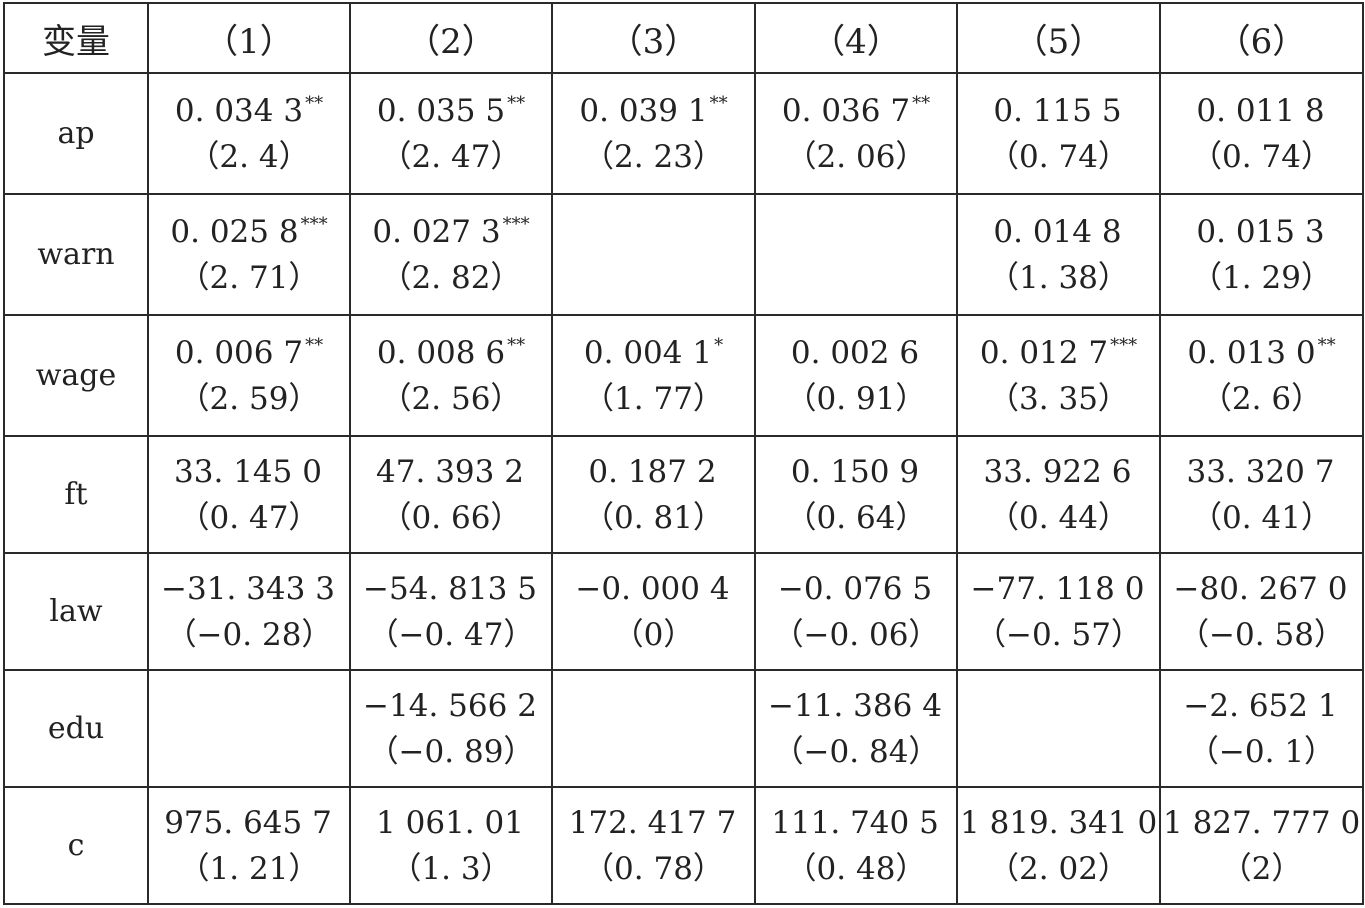  I want to click on table-cell: 0. 012 7 *** （3. 35）, so click(1058, 376).